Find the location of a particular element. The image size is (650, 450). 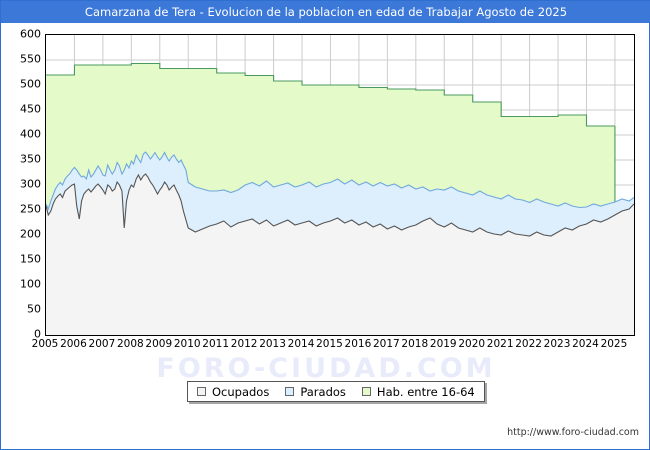

legend-item-ocupados: Ocupados is located at coordinates (233, 392).